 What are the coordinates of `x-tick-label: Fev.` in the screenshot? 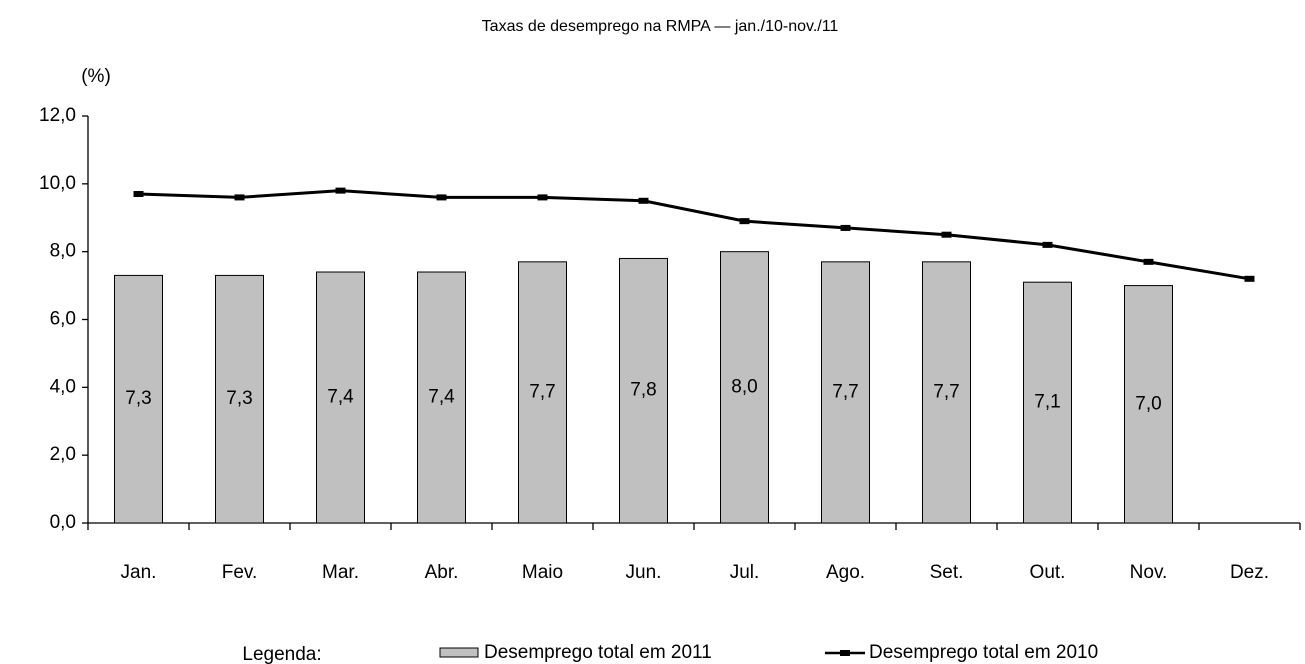 It's located at (240, 572).